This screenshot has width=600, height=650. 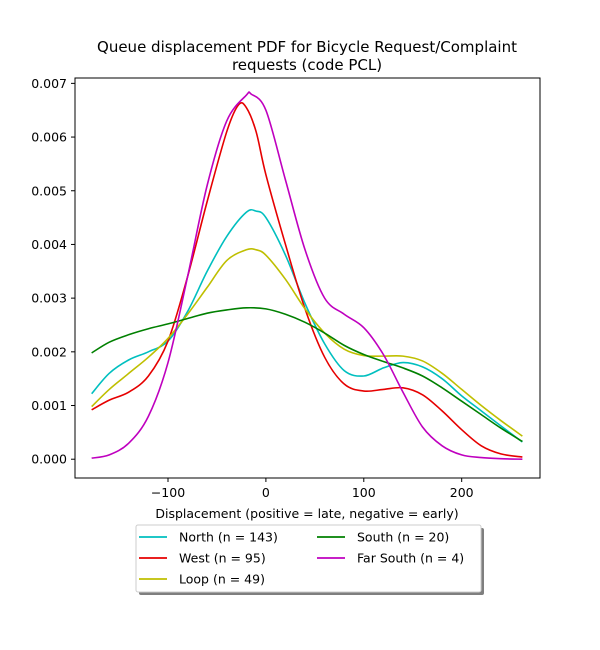 I want to click on legend-label-4: Far South (n = 4), so click(x=410, y=558).